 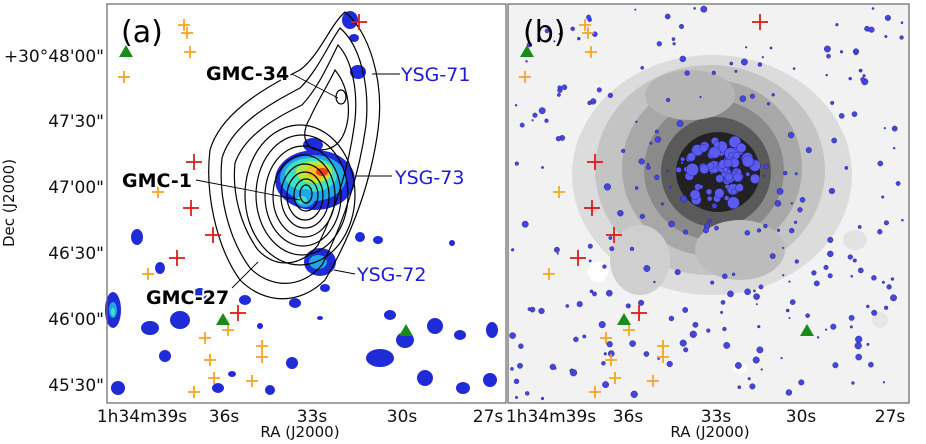 What do you see at coordinates (709, 431) in the screenshot?
I see `x-axis-title-b: RA (J2000)` at bounding box center [709, 431].